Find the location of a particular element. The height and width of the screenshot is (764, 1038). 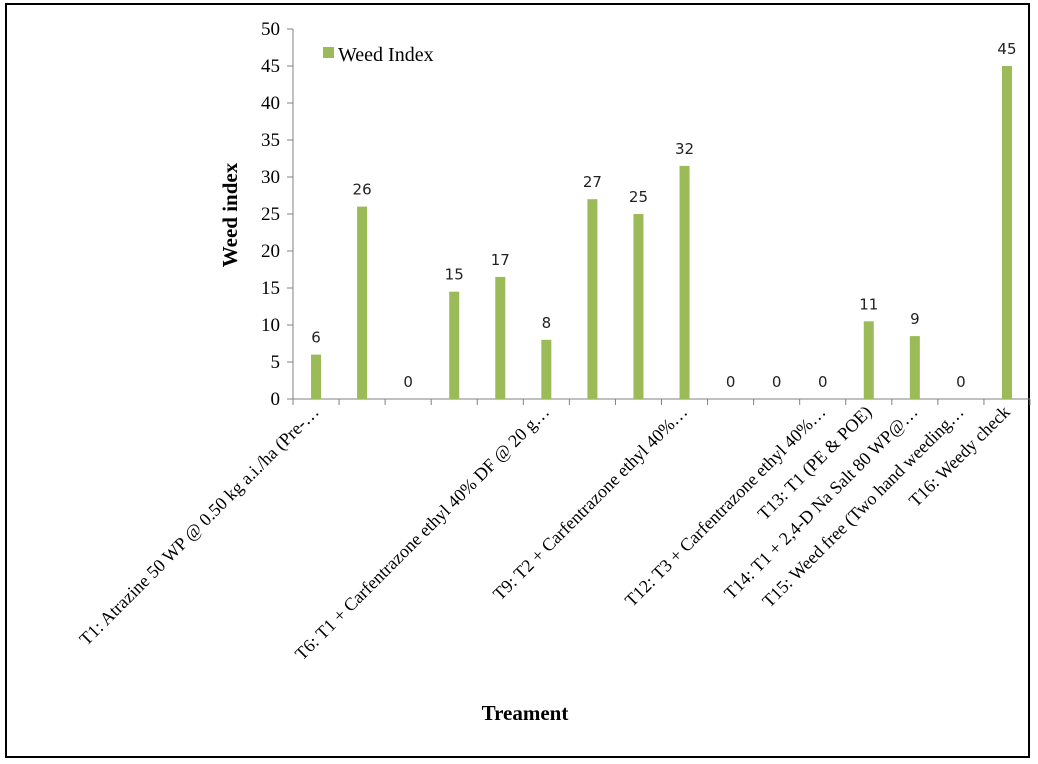

data-label: 15 is located at coordinates (454, 275).